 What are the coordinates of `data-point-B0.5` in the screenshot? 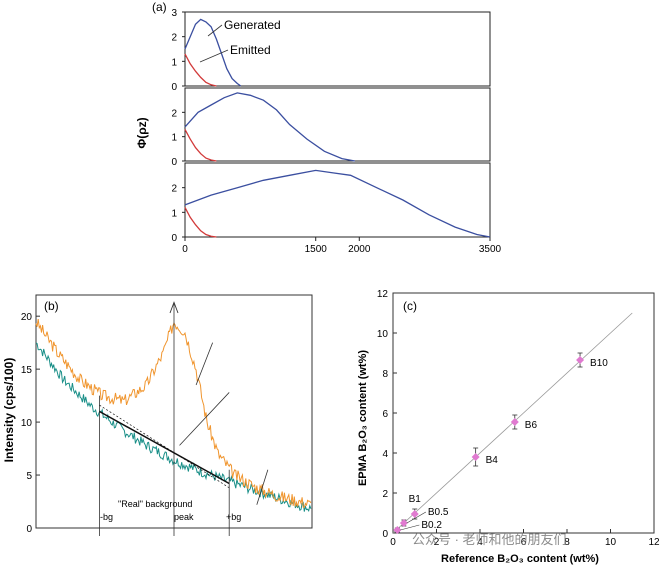 It's located at (403, 523).